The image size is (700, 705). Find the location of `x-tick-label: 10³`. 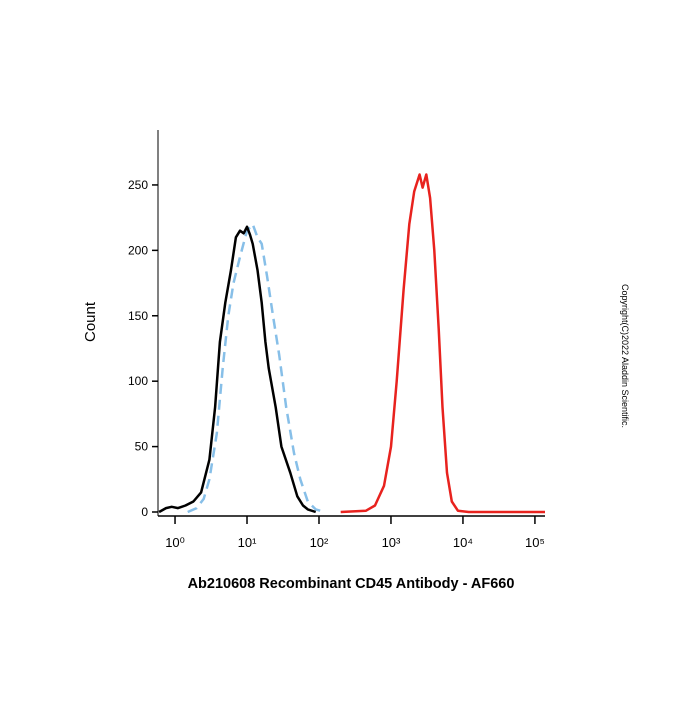

x-tick-label: 10³ is located at coordinates (391, 542).